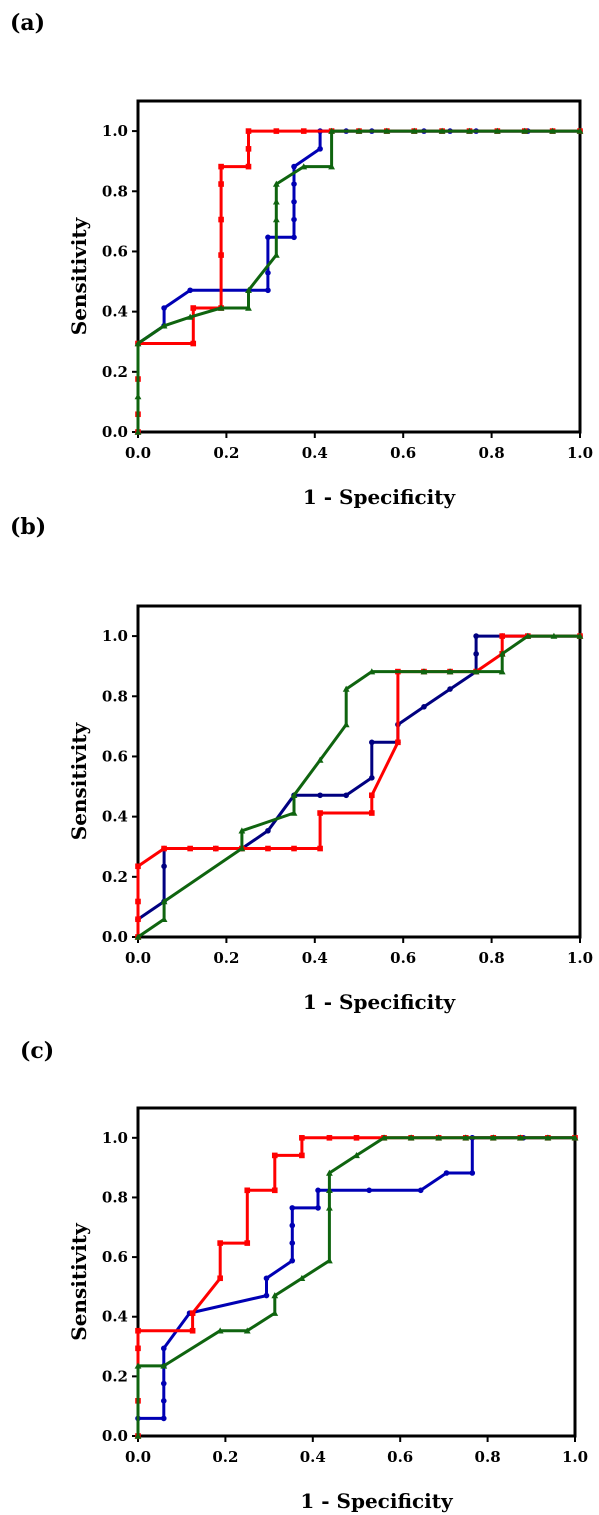 Image resolution: width=599 pixels, height=1515 pixels. Describe the element at coordinates (115, 696) in the screenshot. I see `y-tick-label: 0.8` at that location.